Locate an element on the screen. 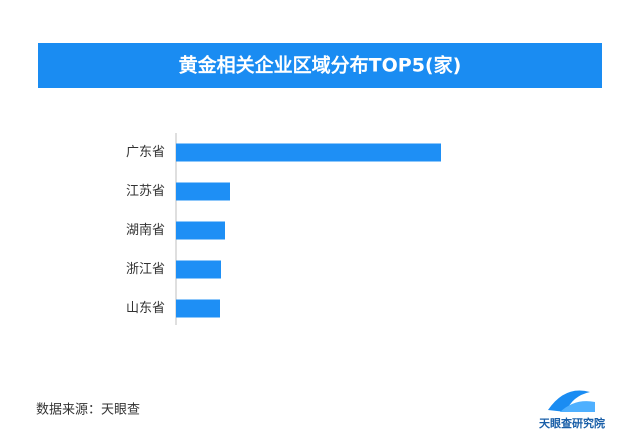 Image resolution: width=640 pixels, height=445 pixels. y-tick-label: 湖南省 is located at coordinates (145, 230).